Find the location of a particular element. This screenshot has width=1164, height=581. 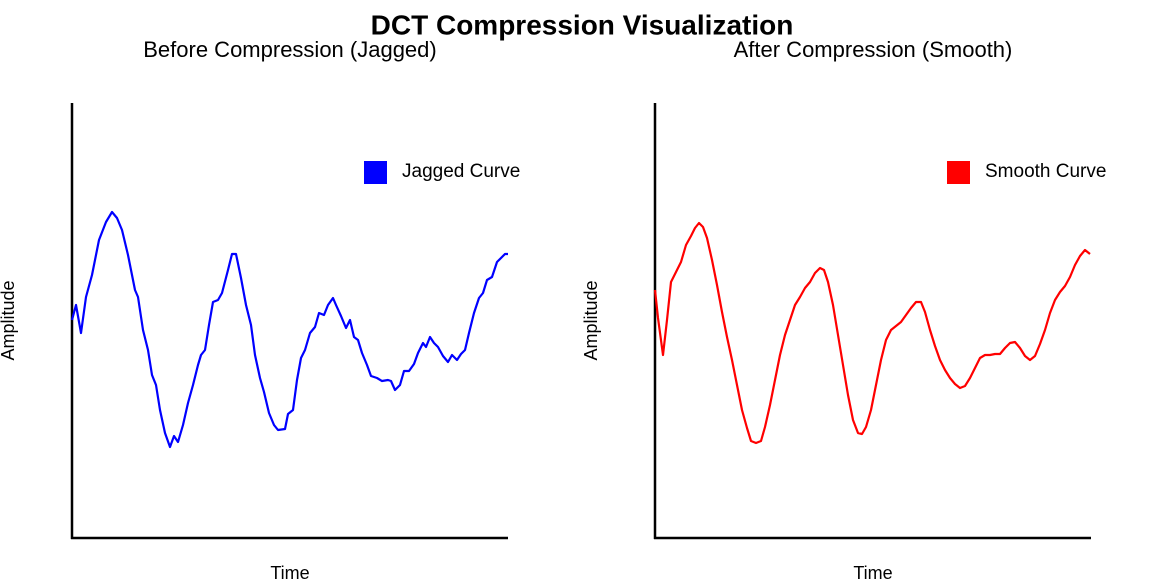

subplot-title: After Compression (Smooth) is located at coordinates (873, 49).